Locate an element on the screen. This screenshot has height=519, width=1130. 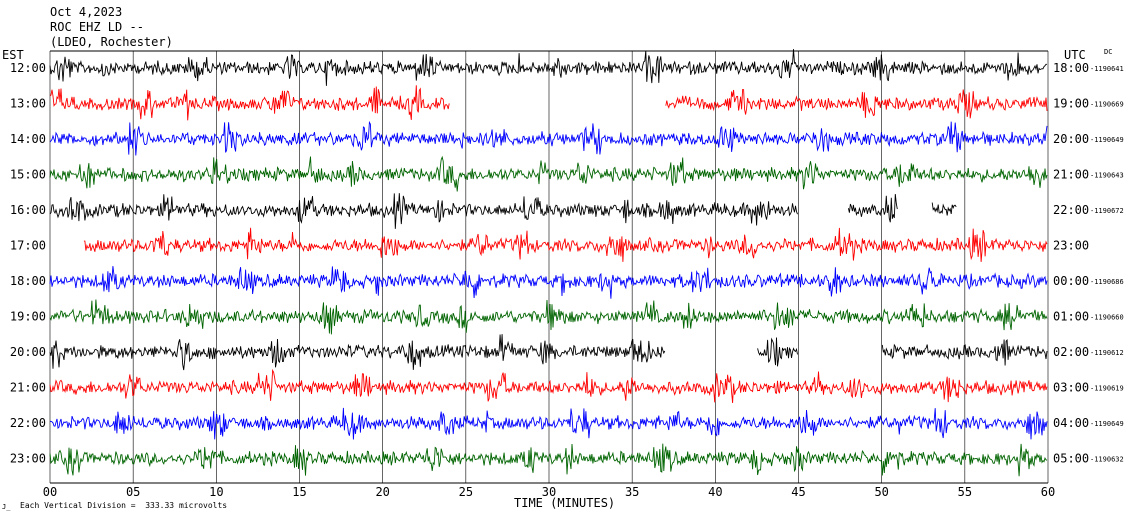
dc-value: -1190669 is located at coordinates (1107, 105).